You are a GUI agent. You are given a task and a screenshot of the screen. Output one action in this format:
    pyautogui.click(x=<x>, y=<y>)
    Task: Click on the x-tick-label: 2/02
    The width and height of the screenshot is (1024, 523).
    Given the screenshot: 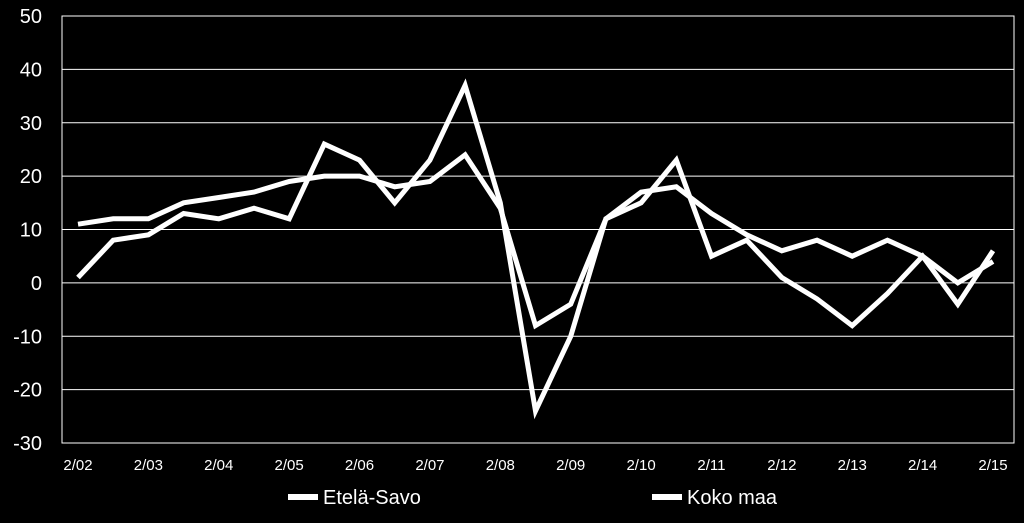 What is the action you would take?
    pyautogui.click(x=77, y=465)
    